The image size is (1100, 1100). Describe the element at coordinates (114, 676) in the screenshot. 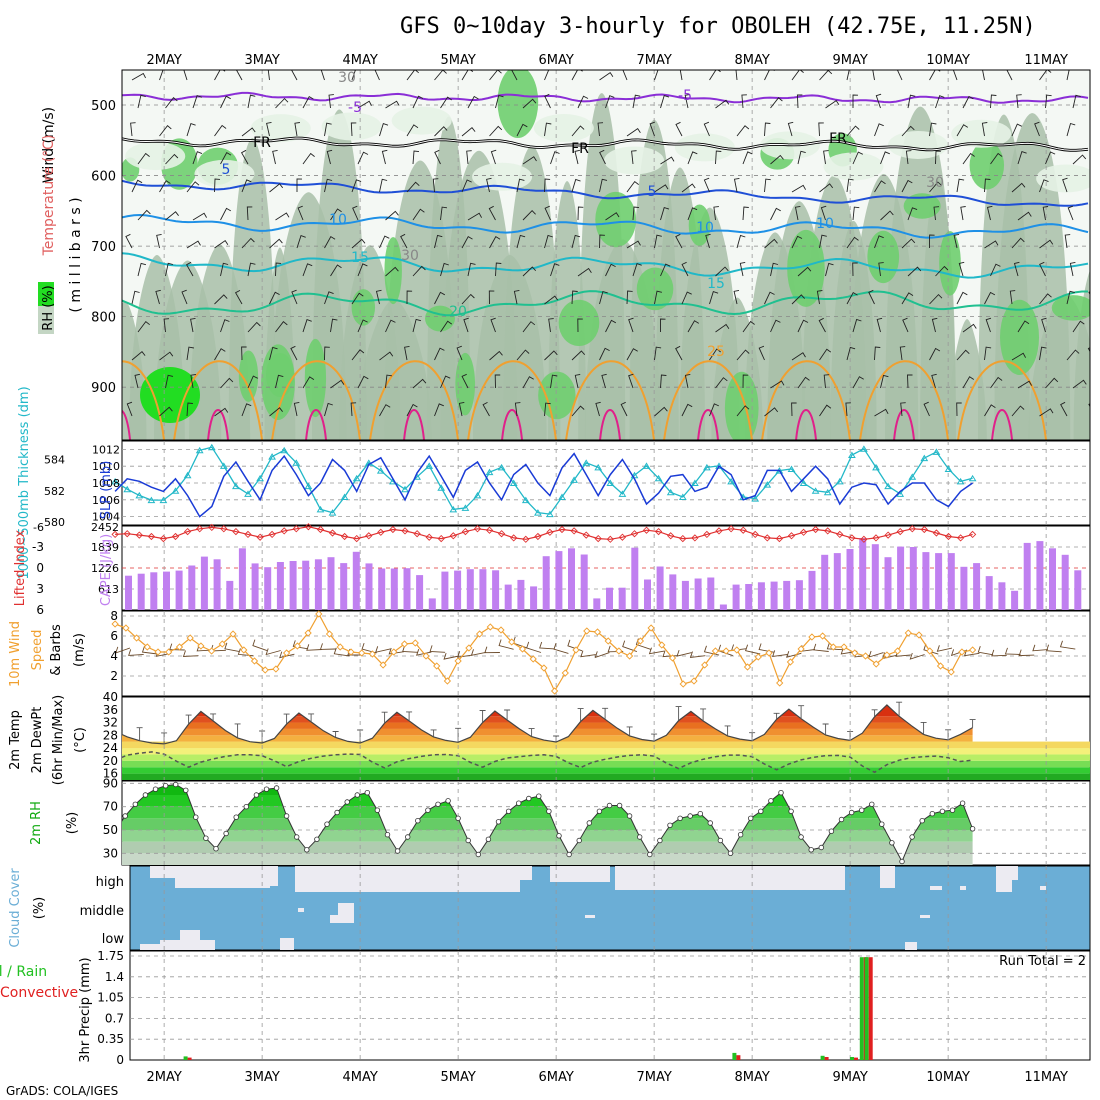

I see `wind-tick: 2` at that location.